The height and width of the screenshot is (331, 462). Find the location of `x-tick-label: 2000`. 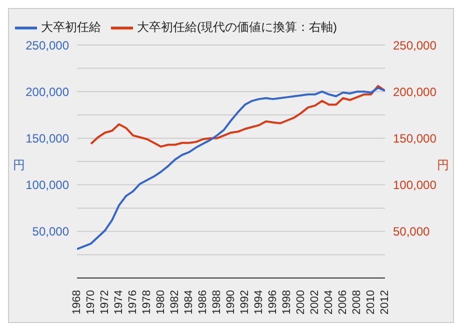

x-tick-label: 2000 is located at coordinates (301, 302).